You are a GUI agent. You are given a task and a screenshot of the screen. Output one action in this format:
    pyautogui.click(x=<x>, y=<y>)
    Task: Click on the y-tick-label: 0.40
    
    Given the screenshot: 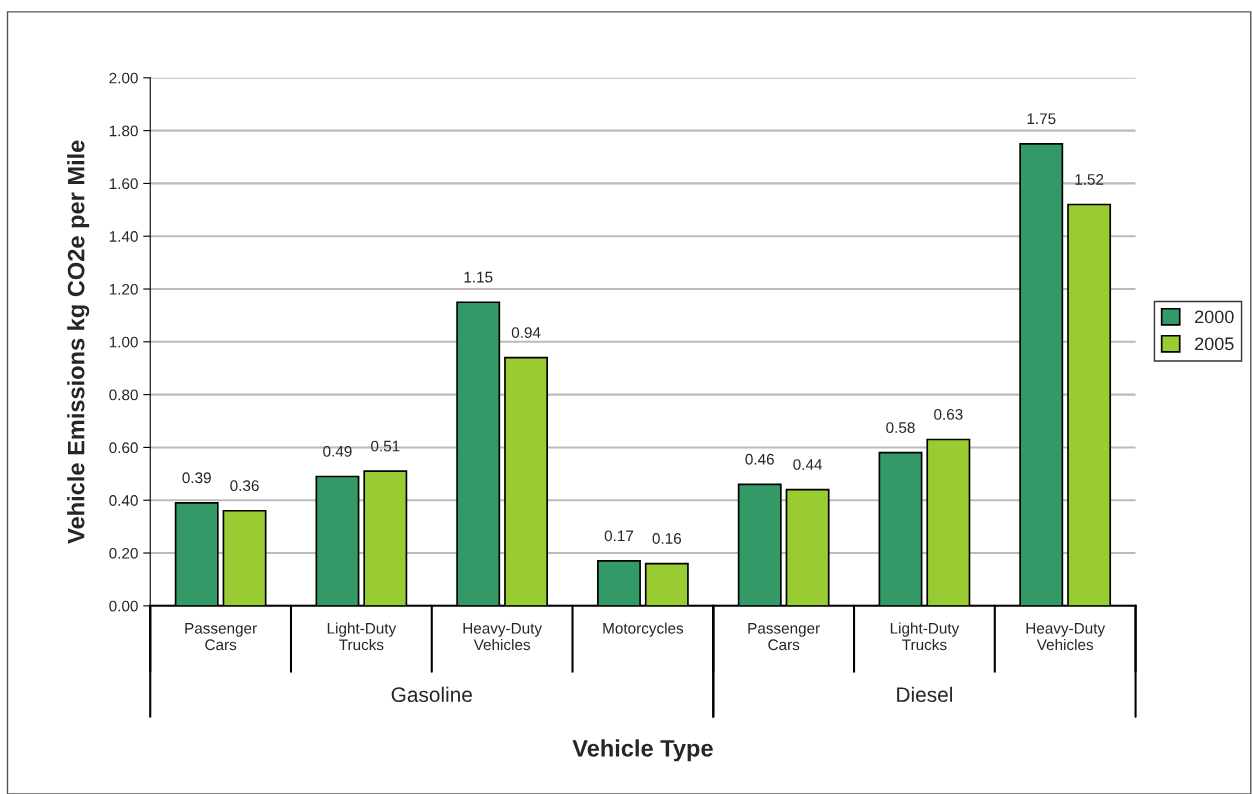 What is the action you would take?
    pyautogui.click(x=123, y=500)
    